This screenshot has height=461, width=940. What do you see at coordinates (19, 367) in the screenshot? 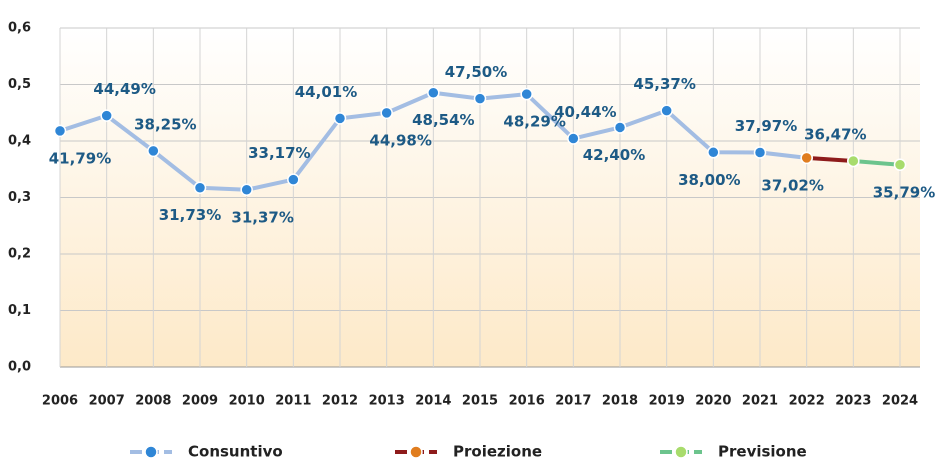
I see `y-tick-label: 0,0` at bounding box center [19, 367].